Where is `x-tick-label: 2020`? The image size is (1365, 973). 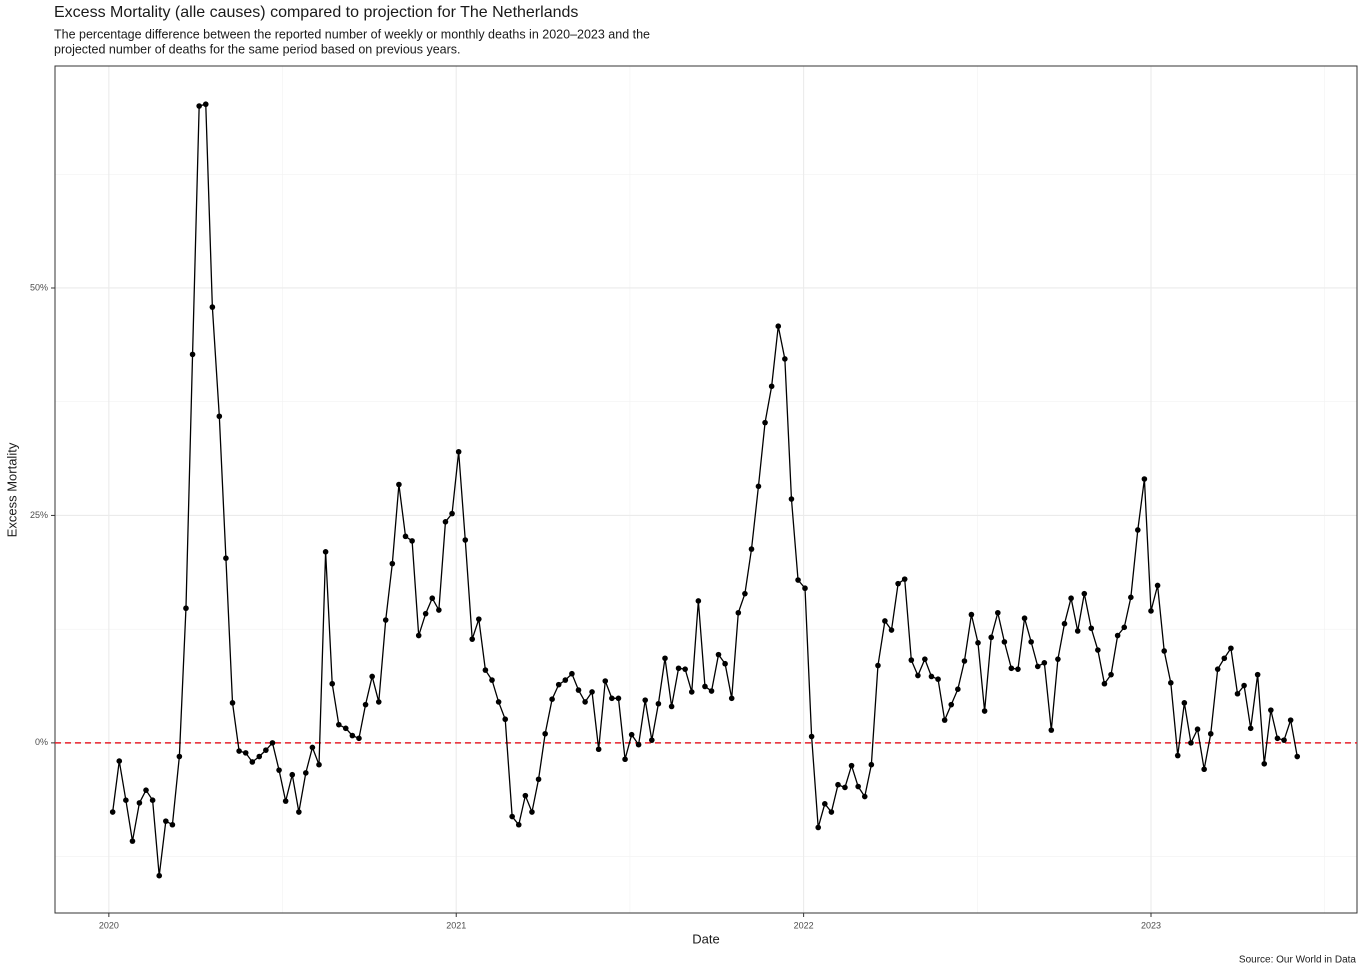 x-tick-label: 2020 is located at coordinates (109, 925).